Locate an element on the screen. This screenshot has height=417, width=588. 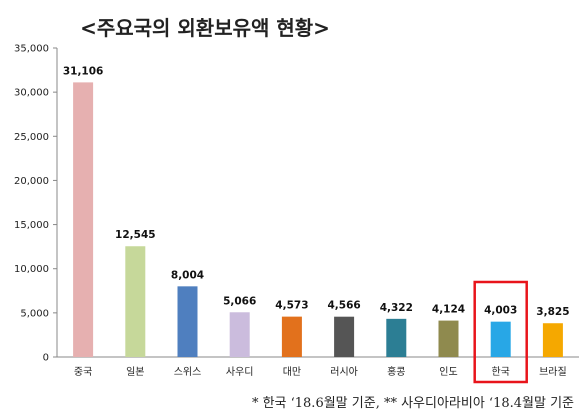
category-label: 홍콩 is located at coordinates (396, 371).